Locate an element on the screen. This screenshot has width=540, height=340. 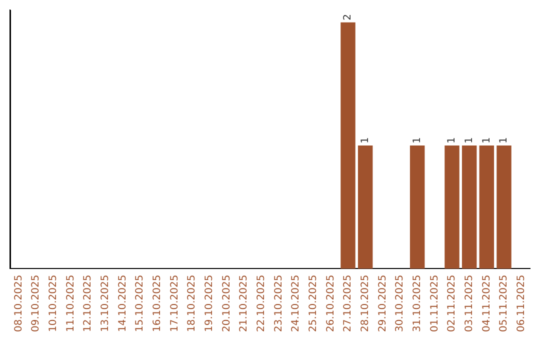
x-tick-label: 23.10.2025 is located at coordinates (278, 303).